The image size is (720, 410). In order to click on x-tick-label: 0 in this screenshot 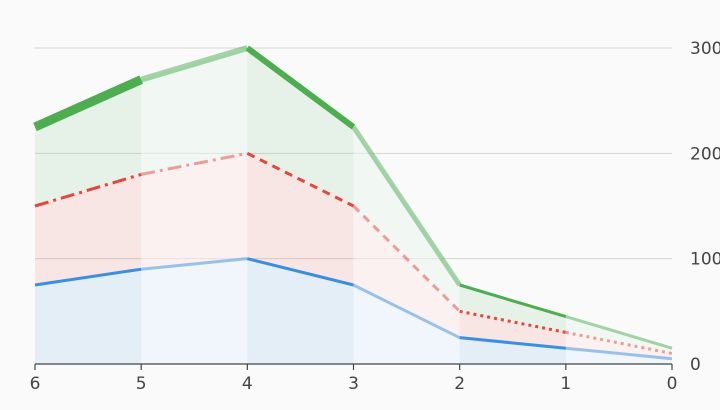, I will do `click(672, 384)`.